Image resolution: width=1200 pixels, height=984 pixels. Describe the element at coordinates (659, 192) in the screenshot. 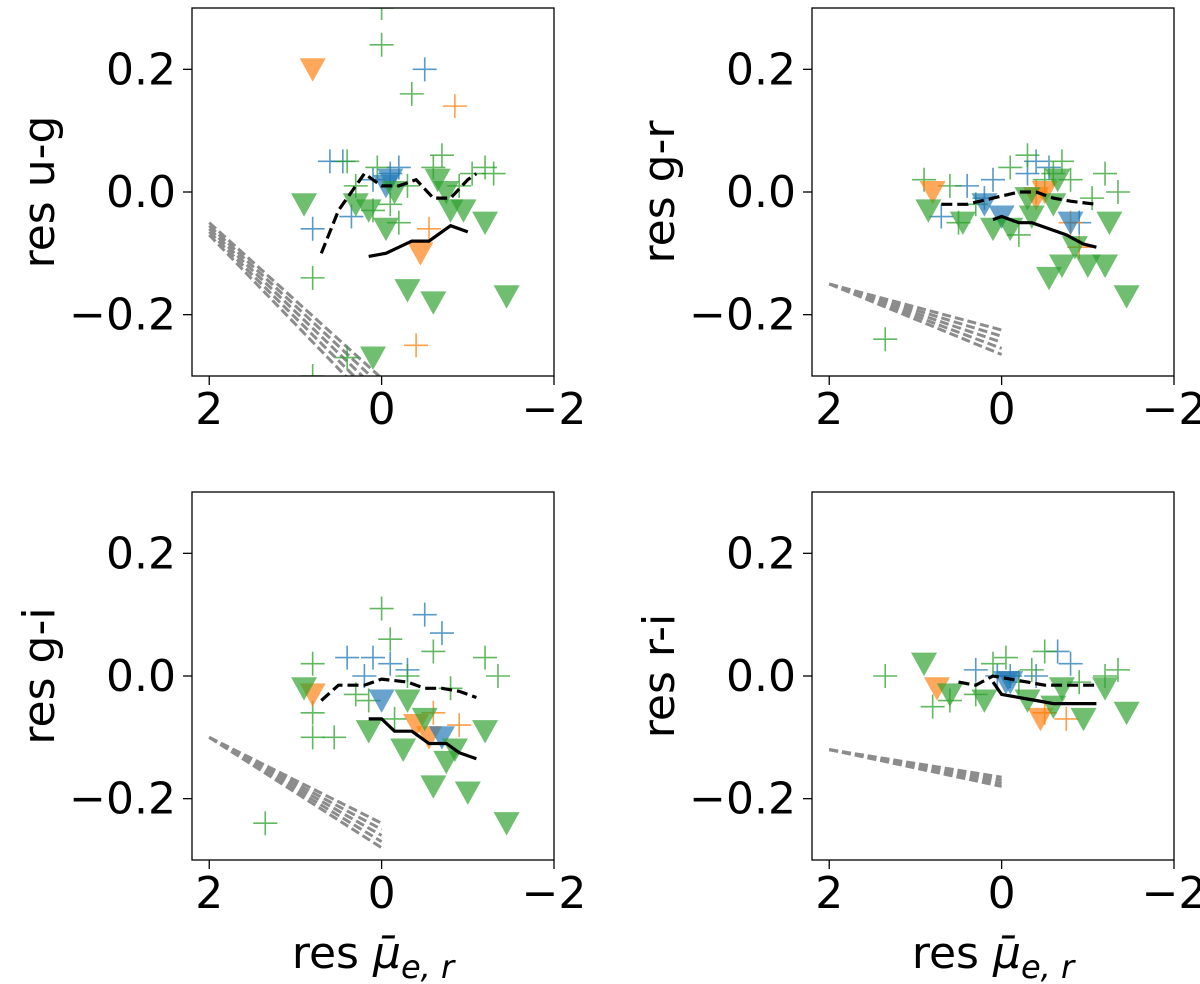

I see `y-axis-label: res g-r` at that location.